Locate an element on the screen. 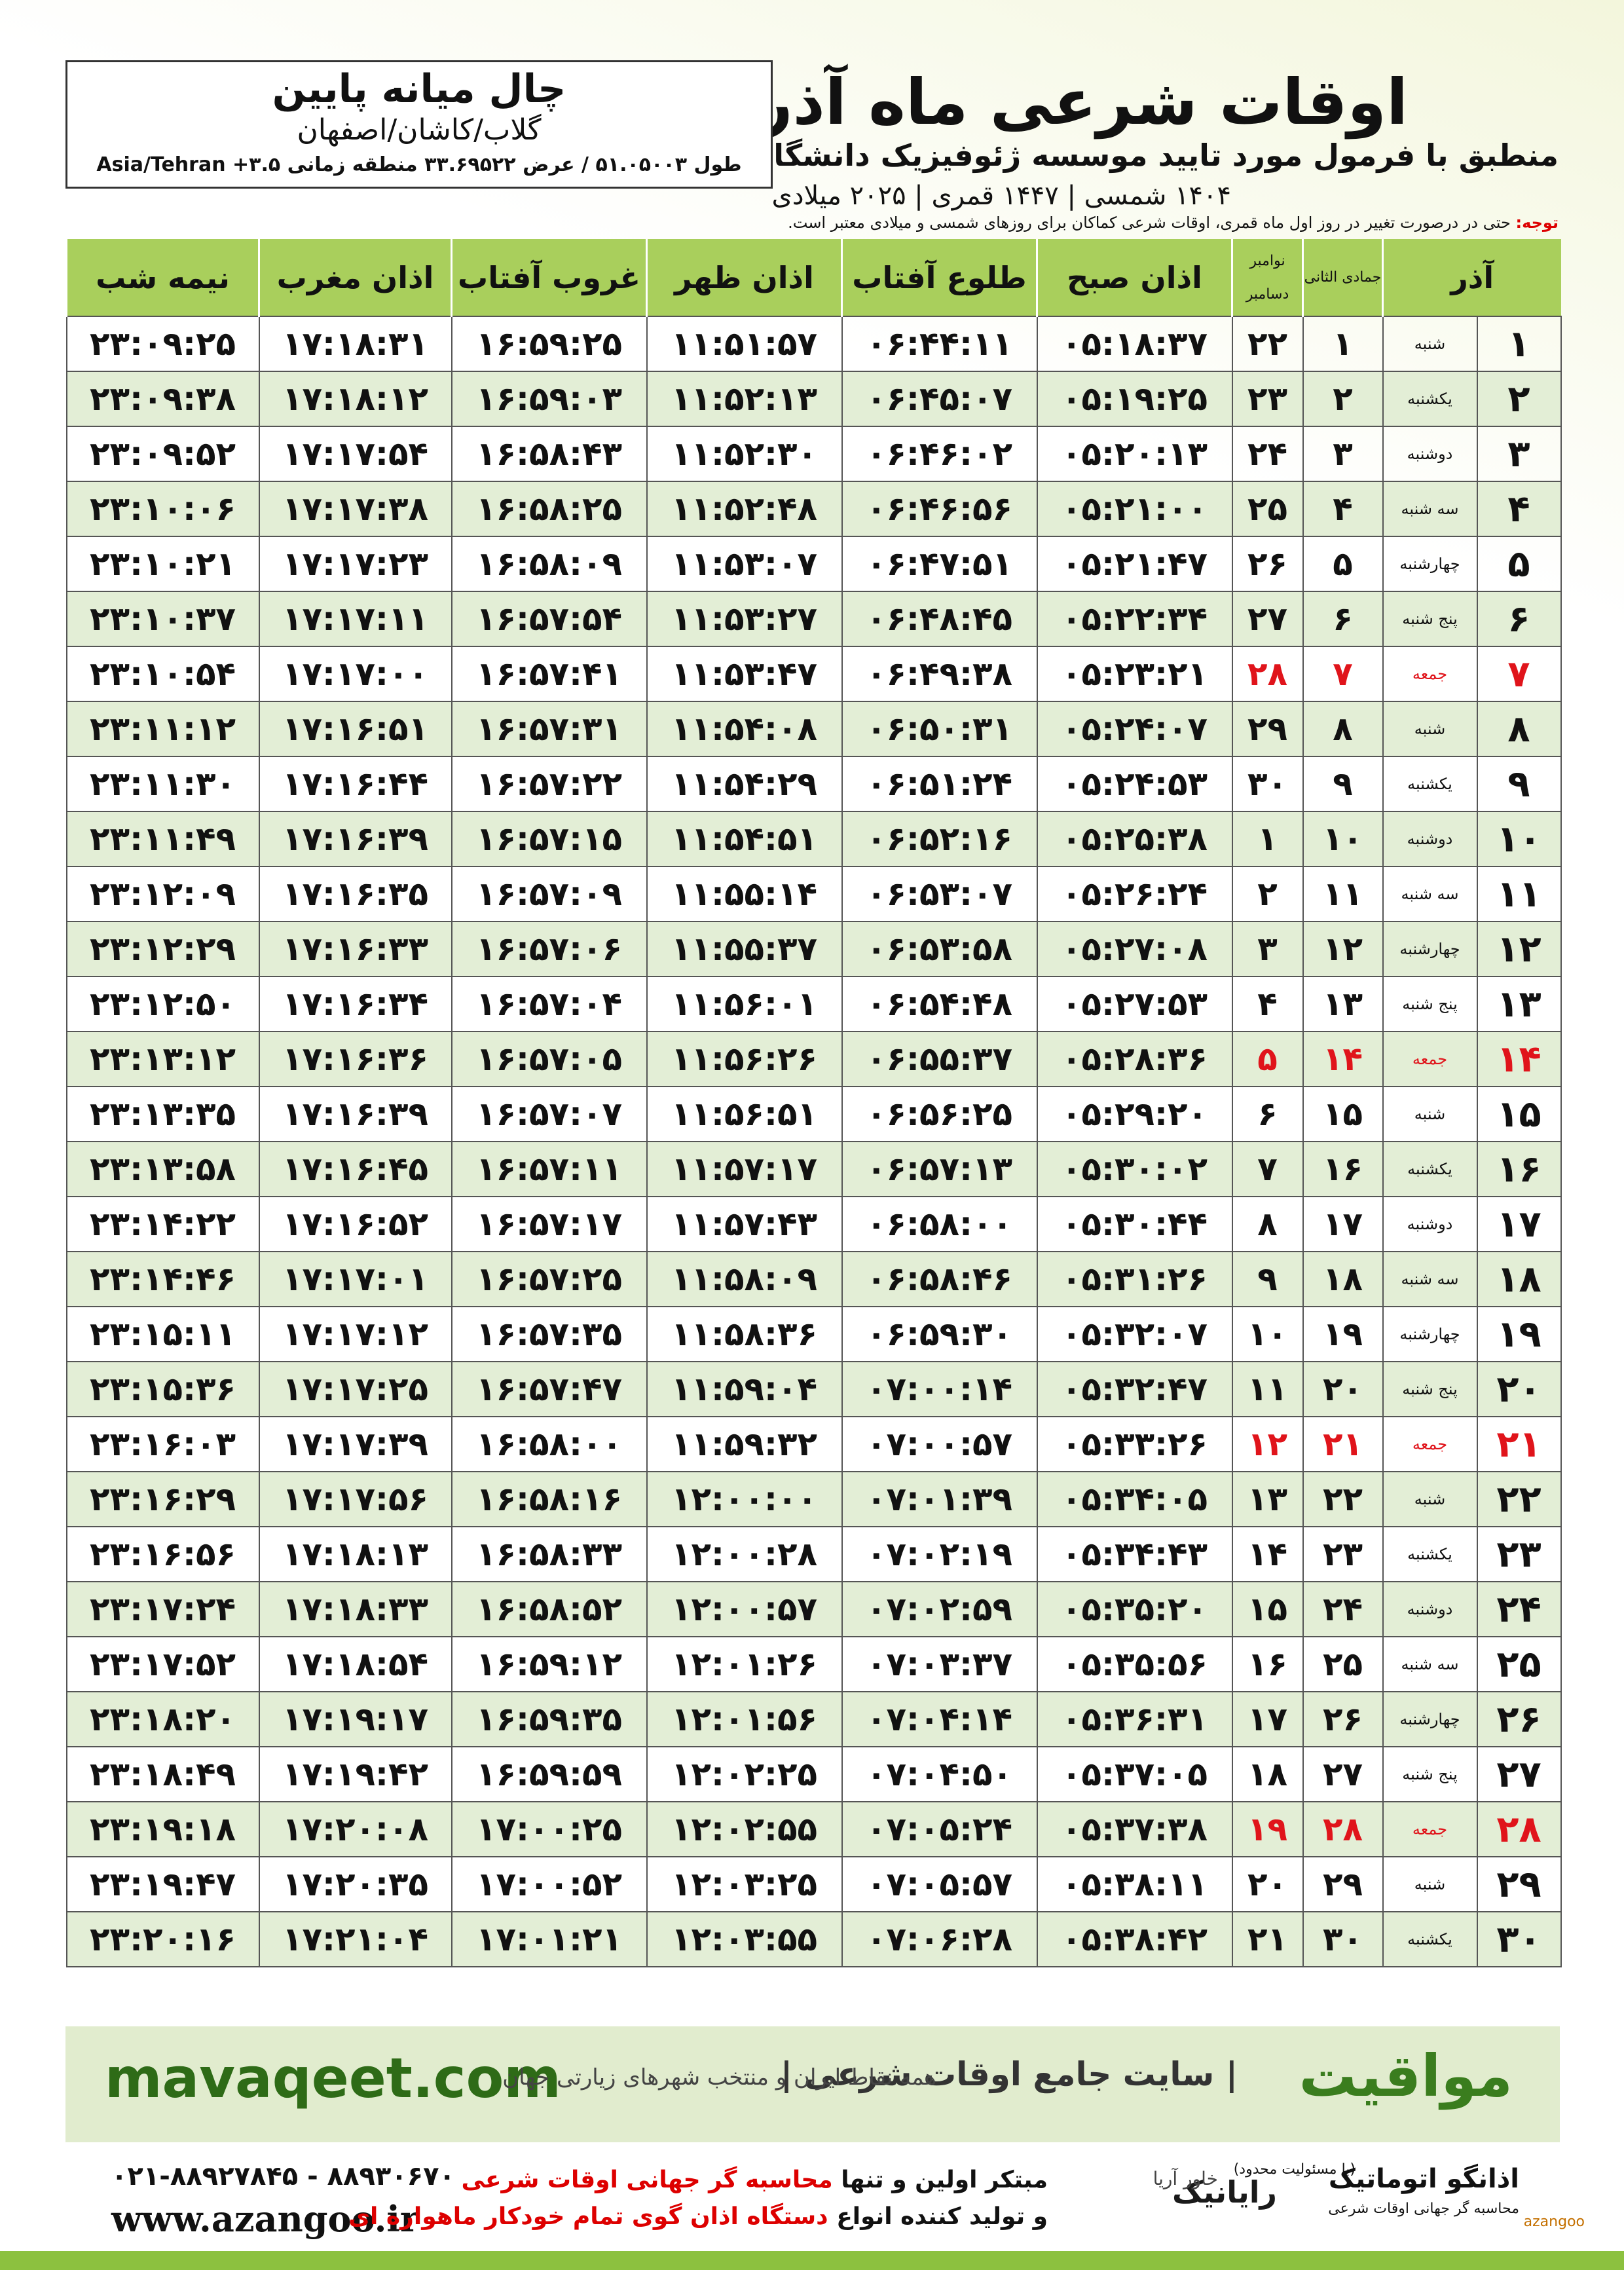 The image size is (1624, 2270). table-cell: ۱۷:۱۹:۱۷ is located at coordinates (355, 1719).